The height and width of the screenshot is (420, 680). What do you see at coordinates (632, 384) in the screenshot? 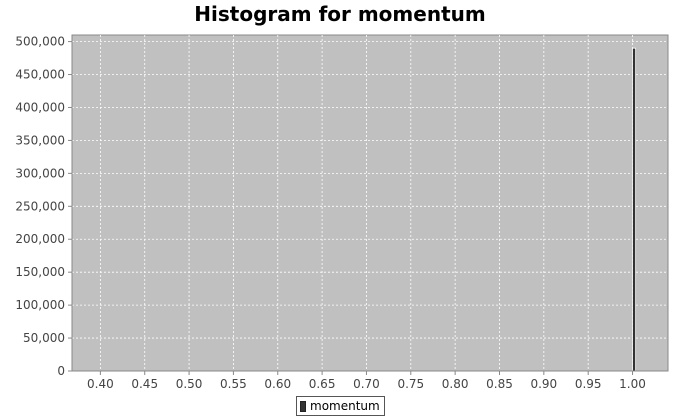
I see `x-tick-label: 1.00` at bounding box center [632, 384].